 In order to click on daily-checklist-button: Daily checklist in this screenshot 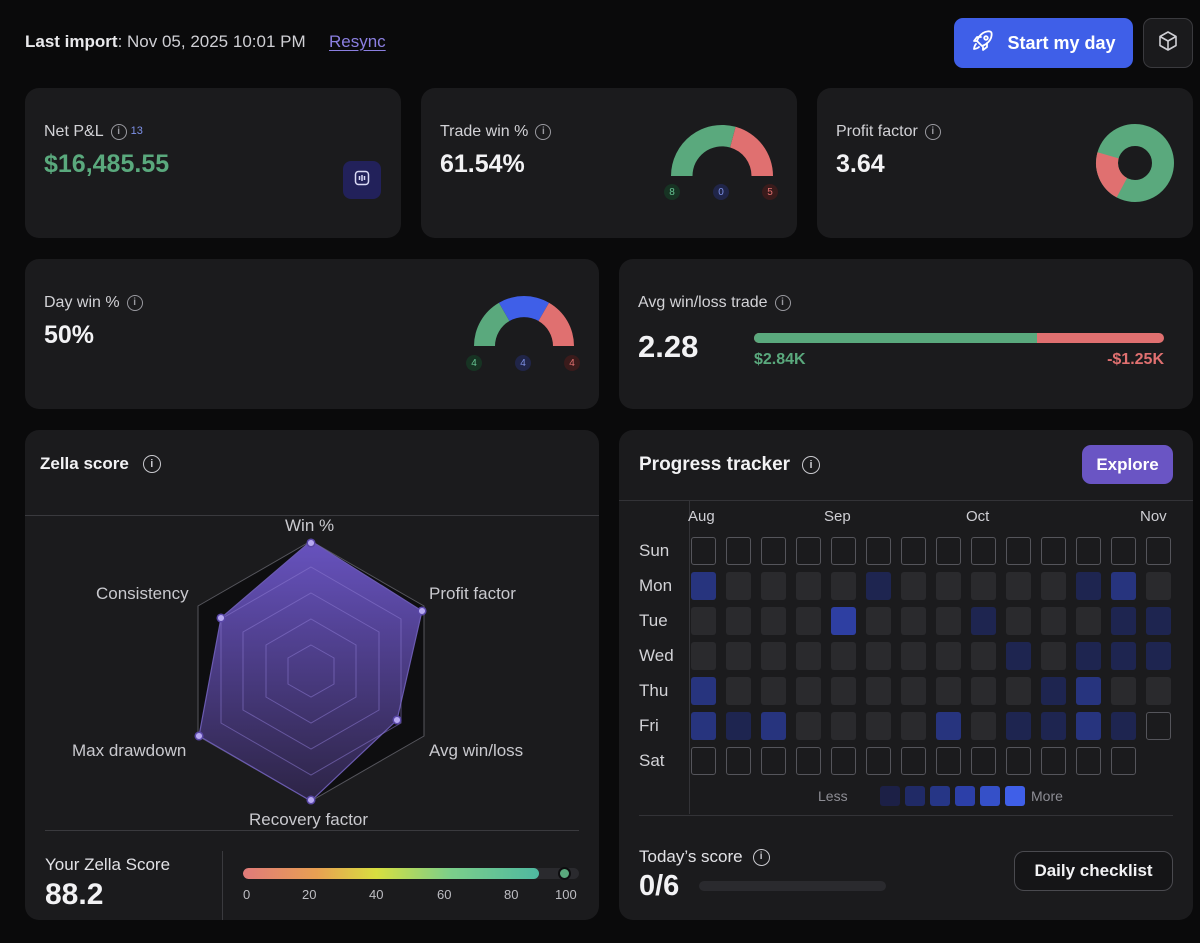, I will do `click(1093, 871)`.